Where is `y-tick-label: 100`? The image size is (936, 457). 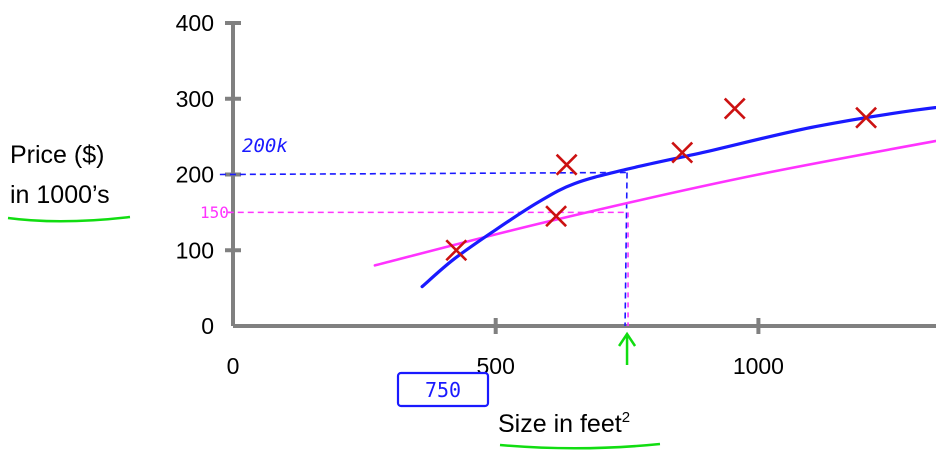
y-tick-label: 100 is located at coordinates (195, 250).